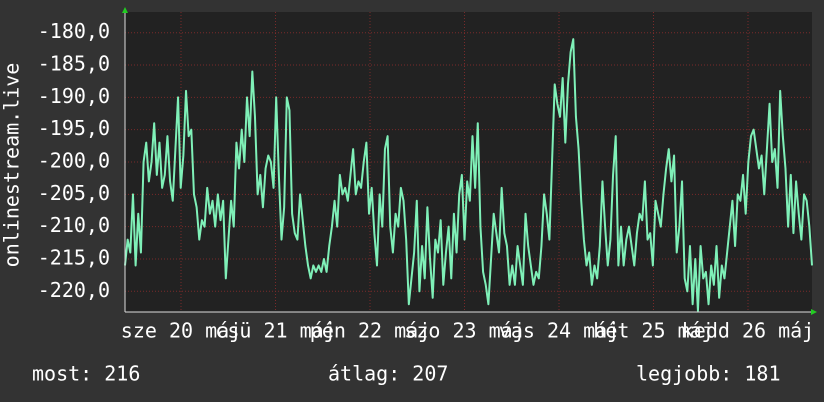 Image resolution: width=824 pixels, height=402 pixels. Describe the element at coordinates (125, 10) in the screenshot. I see `y-axis-arrow` at that location.